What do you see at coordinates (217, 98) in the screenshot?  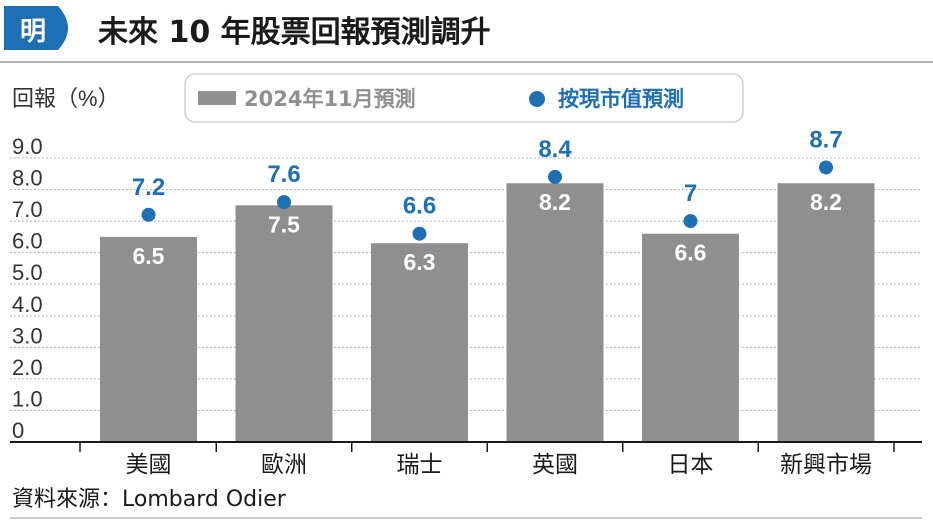 I see `legend-bar-swatch` at bounding box center [217, 98].